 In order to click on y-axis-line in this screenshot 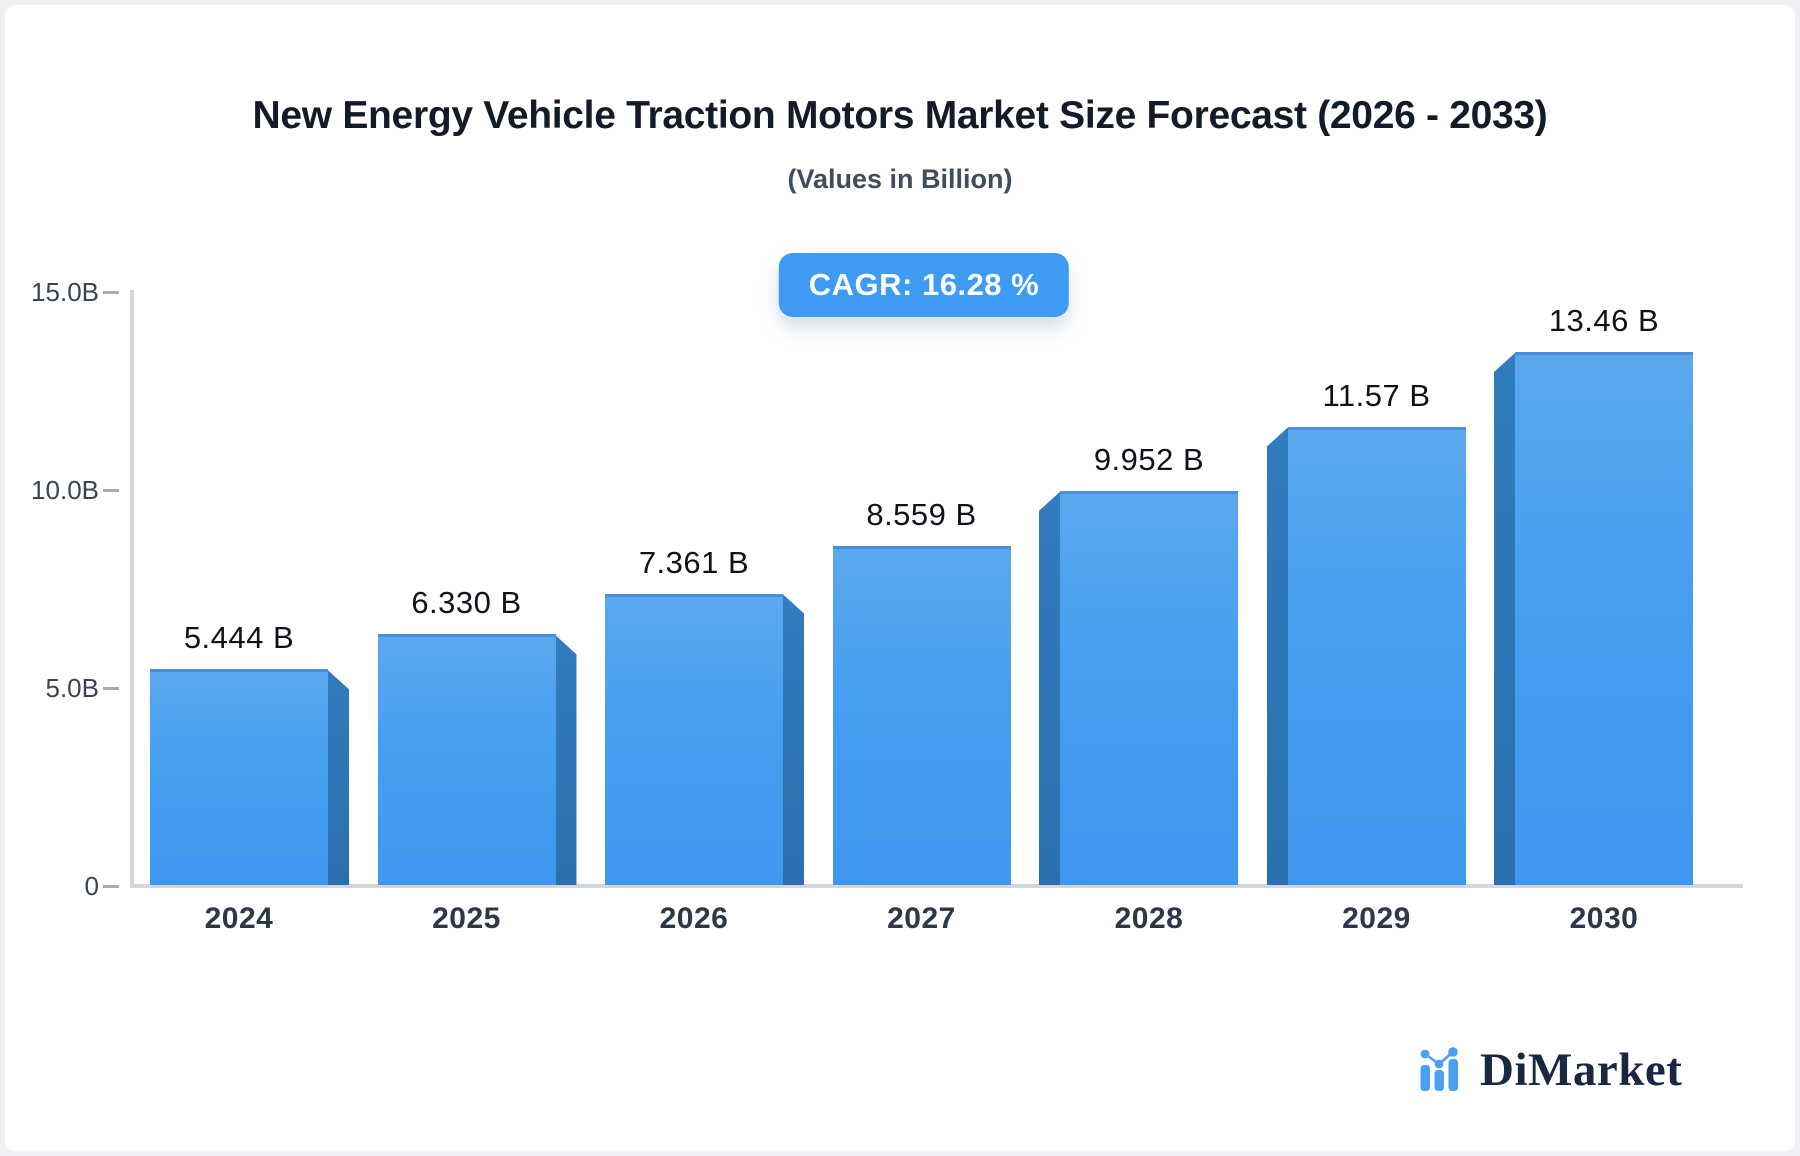, I will do `click(132, 588)`.